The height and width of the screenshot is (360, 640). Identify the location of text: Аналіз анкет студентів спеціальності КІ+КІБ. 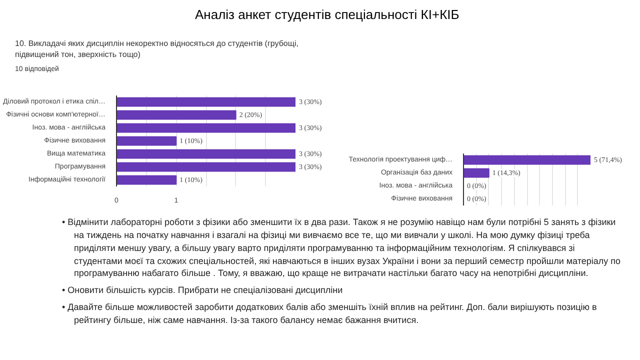
(327, 15).